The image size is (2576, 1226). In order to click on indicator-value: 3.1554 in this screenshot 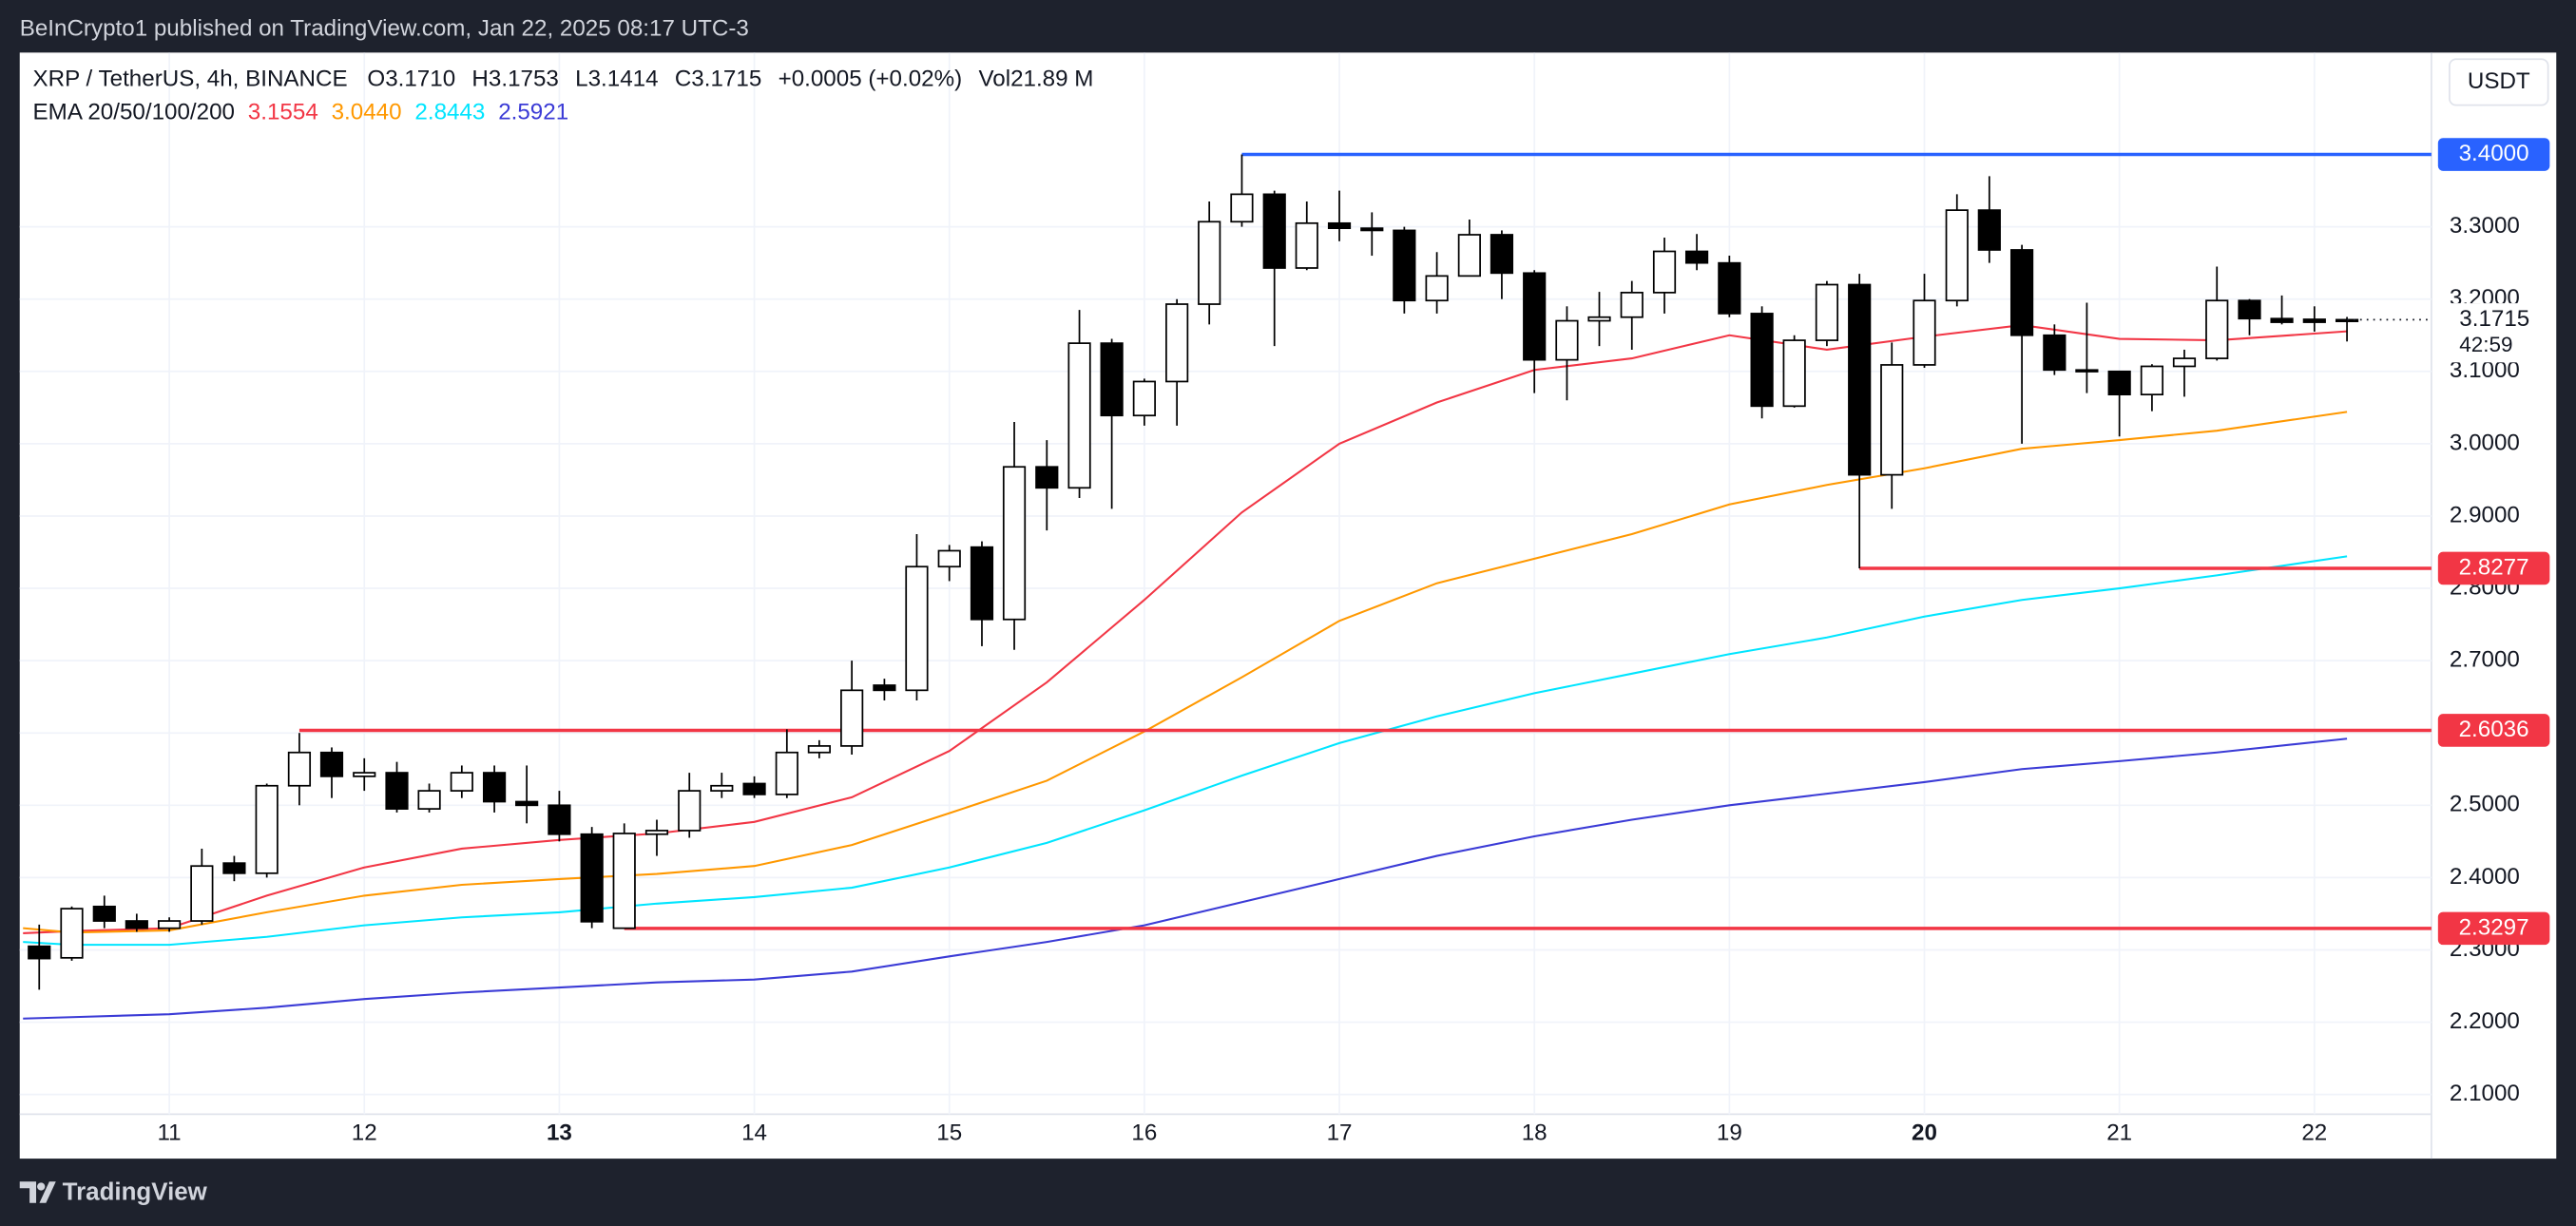, I will do `click(283, 113)`.